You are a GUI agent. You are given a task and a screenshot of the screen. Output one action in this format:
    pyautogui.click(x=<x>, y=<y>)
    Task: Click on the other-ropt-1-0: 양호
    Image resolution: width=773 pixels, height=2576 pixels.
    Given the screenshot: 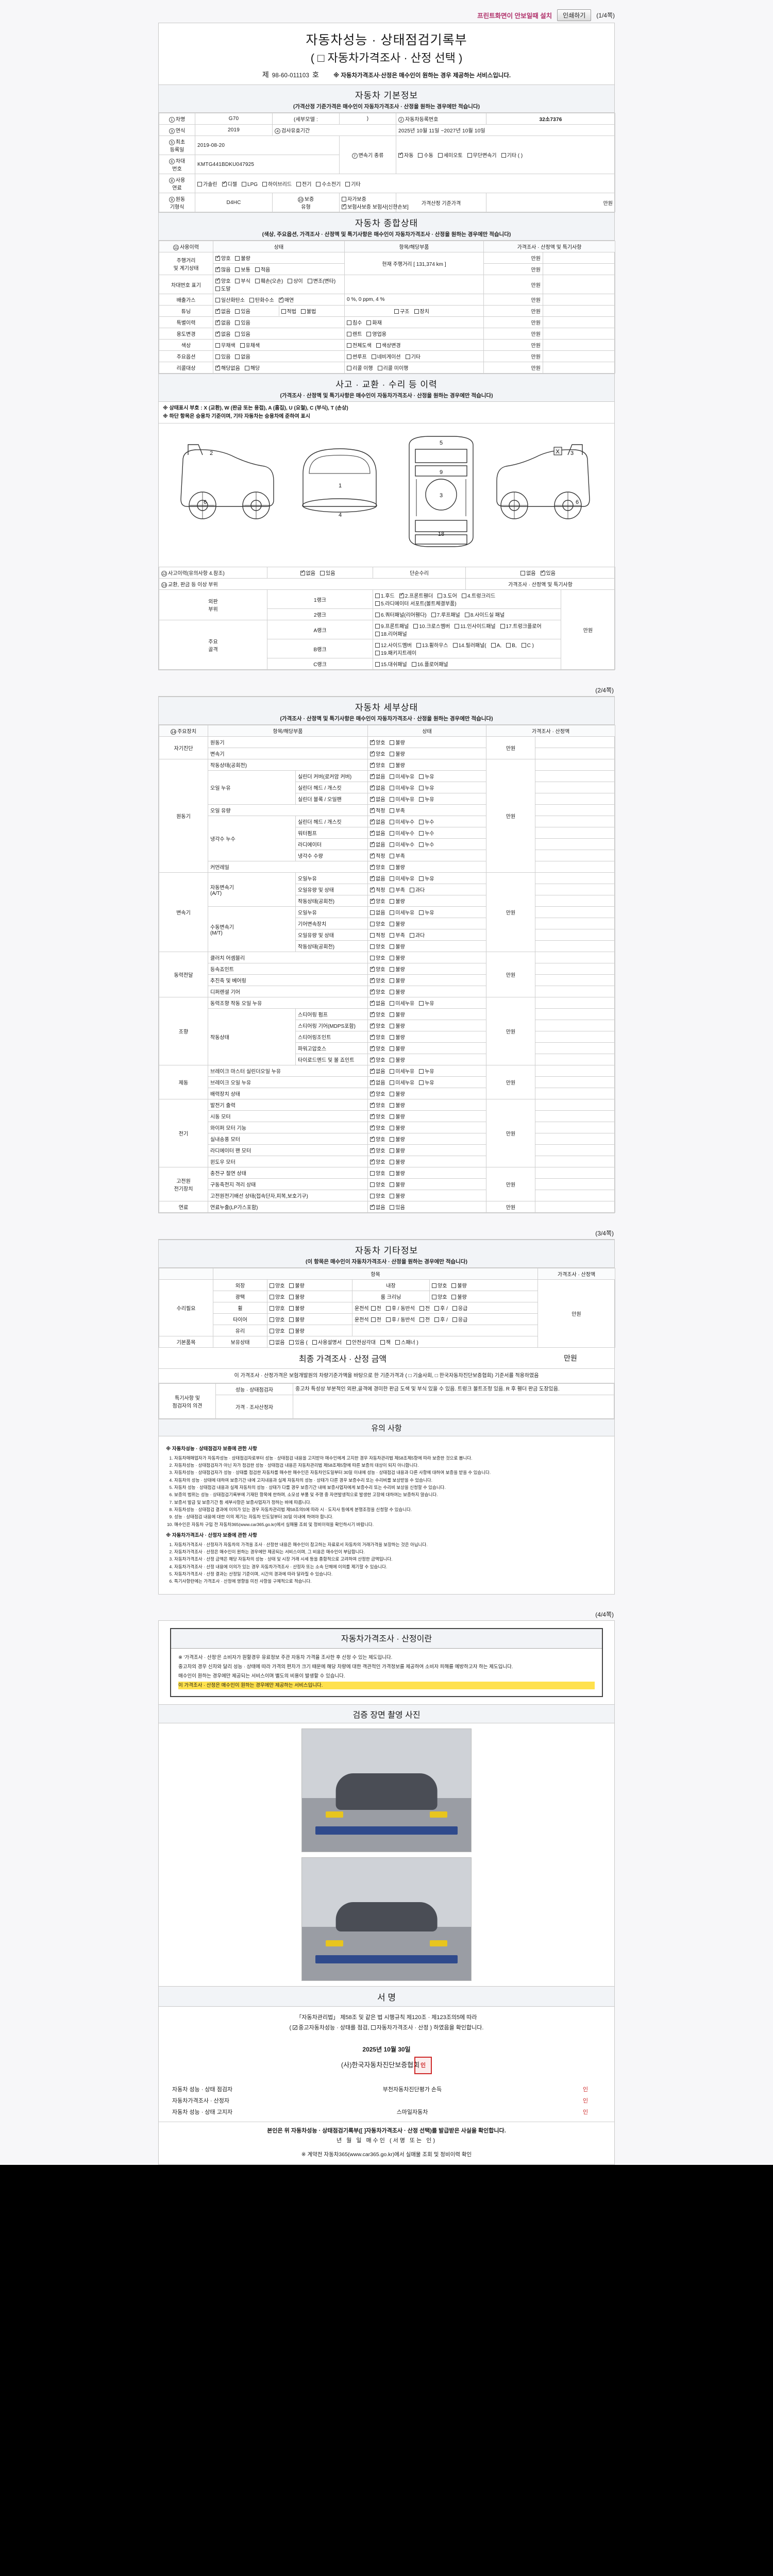 What is the action you would take?
    pyautogui.click(x=439, y=1296)
    